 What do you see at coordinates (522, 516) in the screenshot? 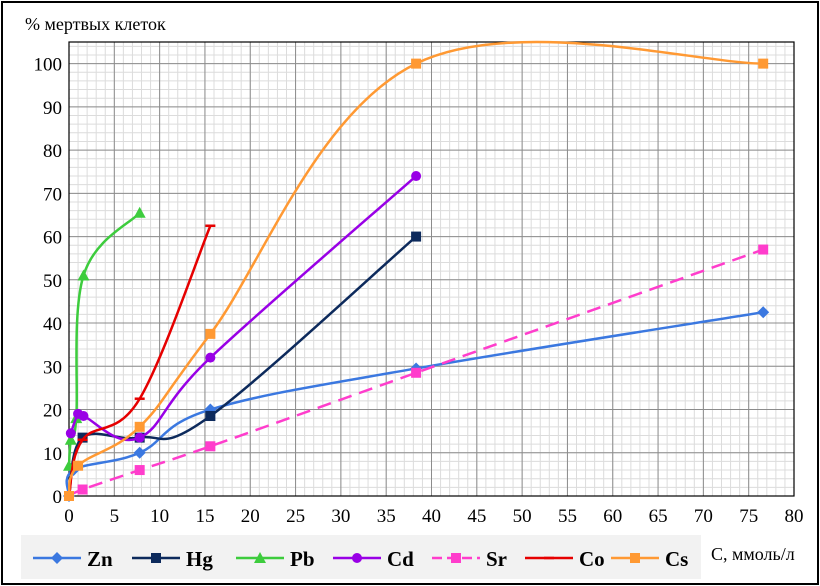
I see `x-tick-label: 50` at bounding box center [522, 516].